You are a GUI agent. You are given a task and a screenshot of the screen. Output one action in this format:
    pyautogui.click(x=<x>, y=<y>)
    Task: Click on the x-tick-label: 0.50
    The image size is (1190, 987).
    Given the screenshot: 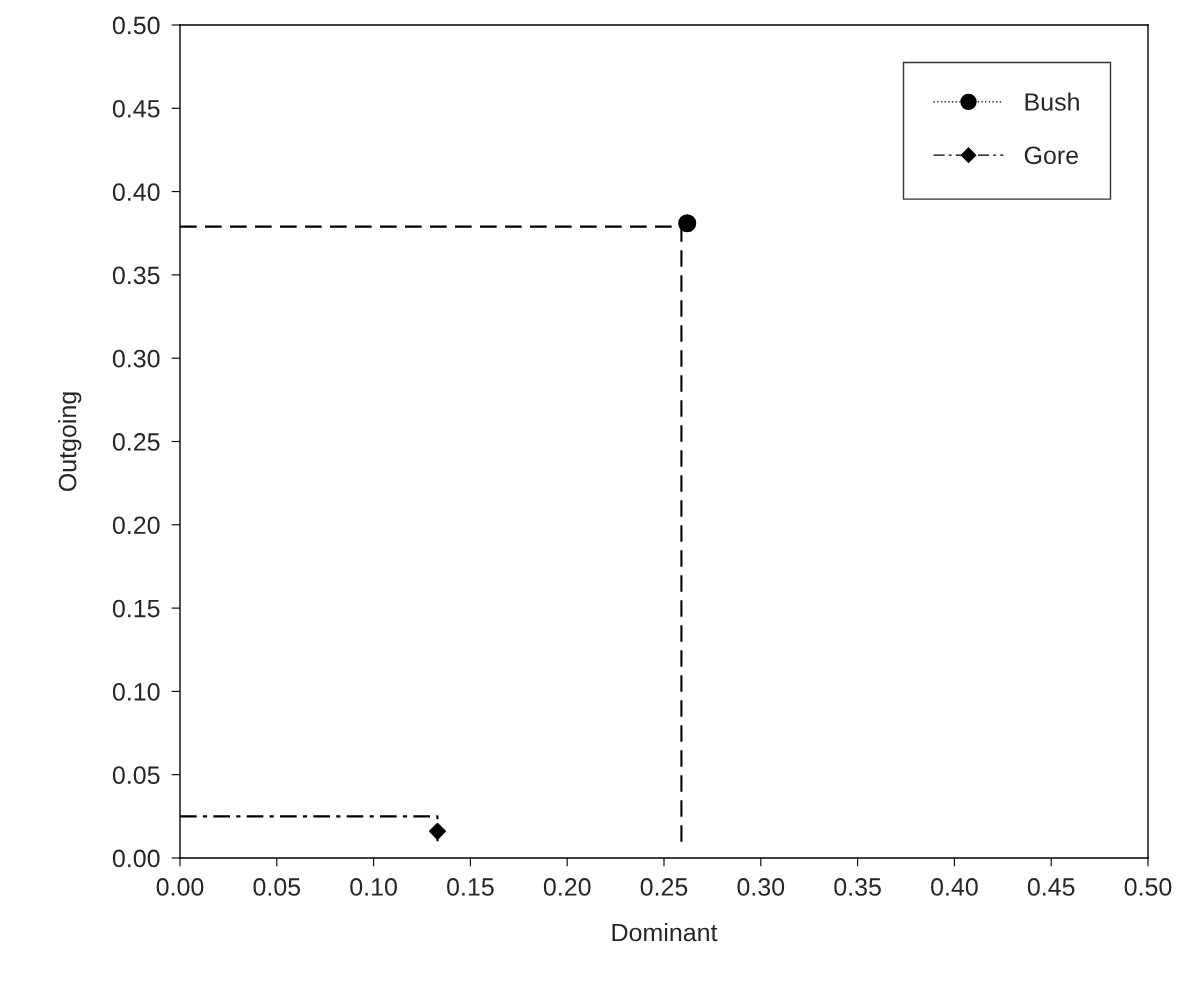 What is the action you would take?
    pyautogui.click(x=1148, y=887)
    